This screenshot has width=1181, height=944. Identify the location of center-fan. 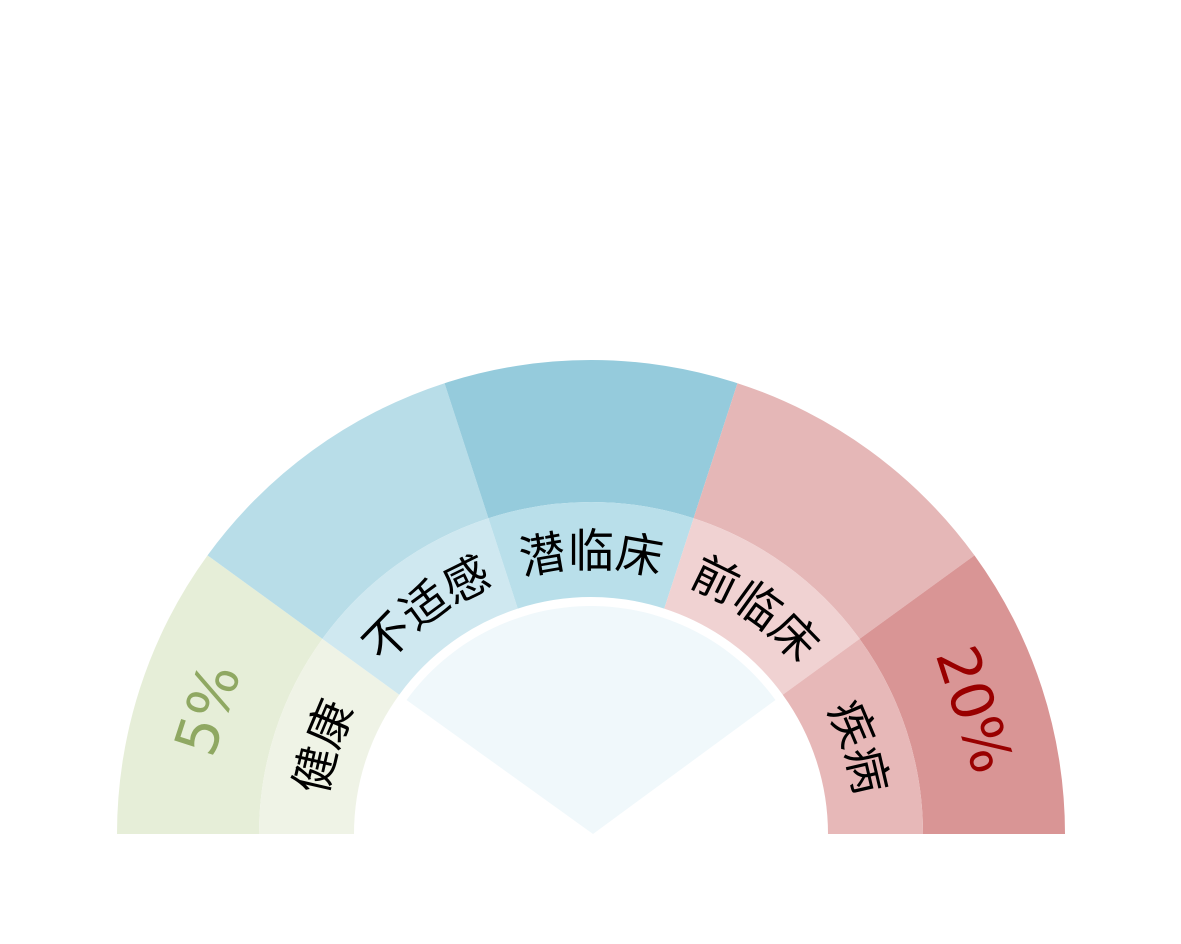
(591, 720).